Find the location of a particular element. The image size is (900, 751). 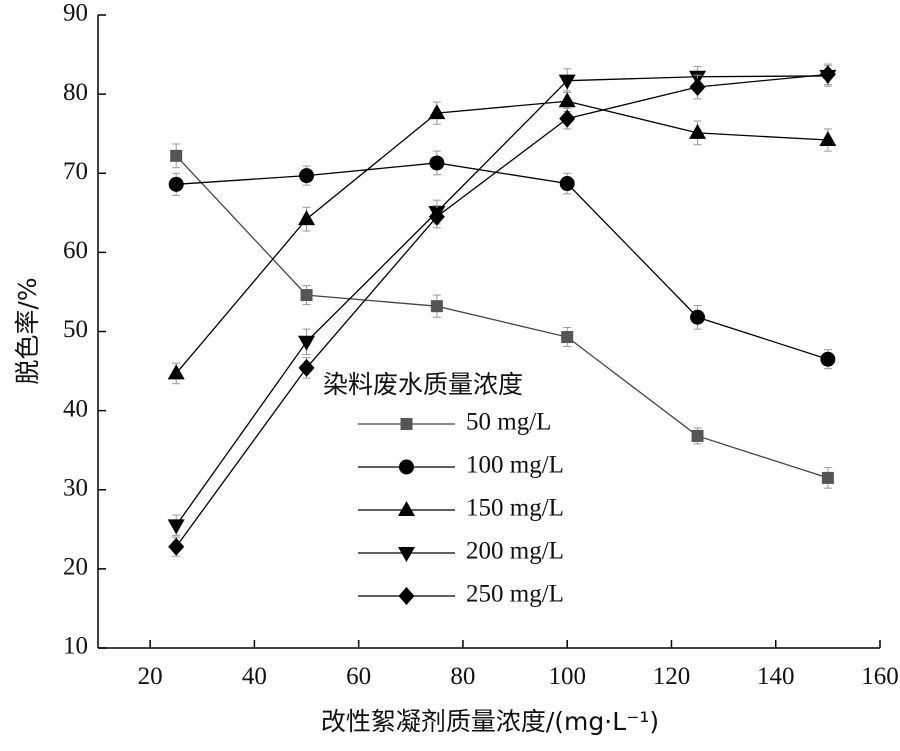

legend-label: 50 mg/L is located at coordinates (508, 422).